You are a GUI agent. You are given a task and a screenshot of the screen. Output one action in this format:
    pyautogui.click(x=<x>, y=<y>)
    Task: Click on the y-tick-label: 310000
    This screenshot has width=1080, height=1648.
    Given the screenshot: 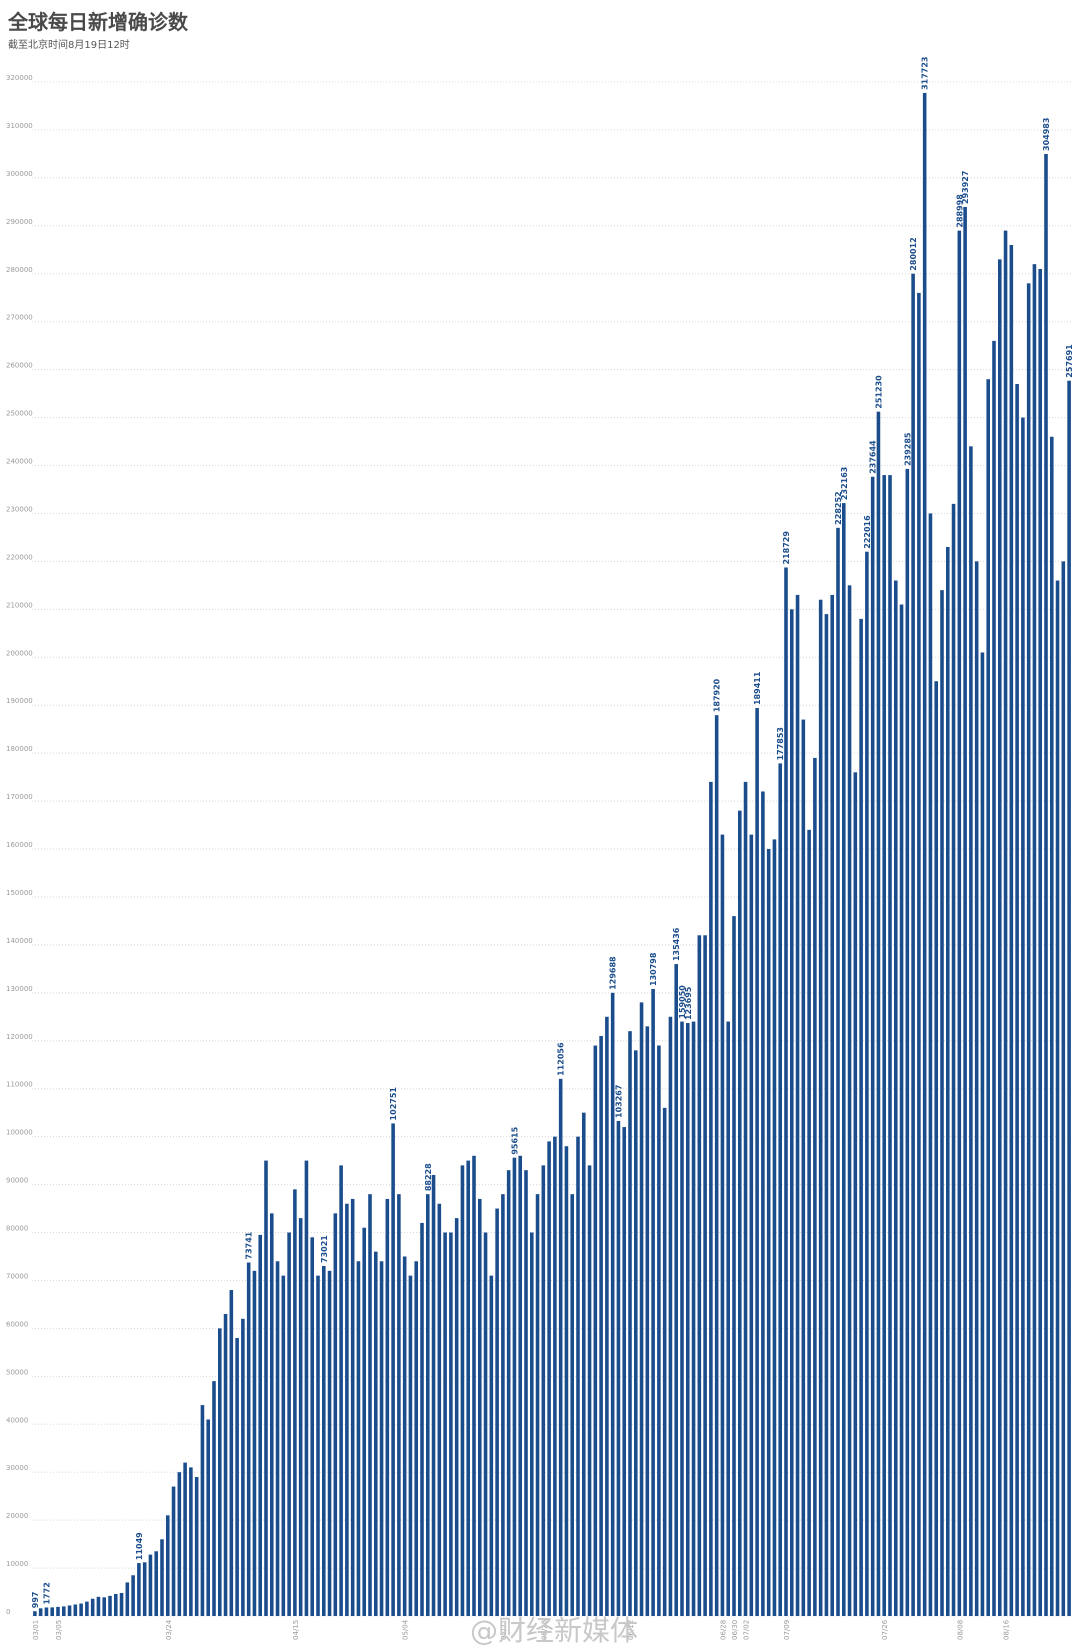 What is the action you would take?
    pyautogui.click(x=19, y=126)
    